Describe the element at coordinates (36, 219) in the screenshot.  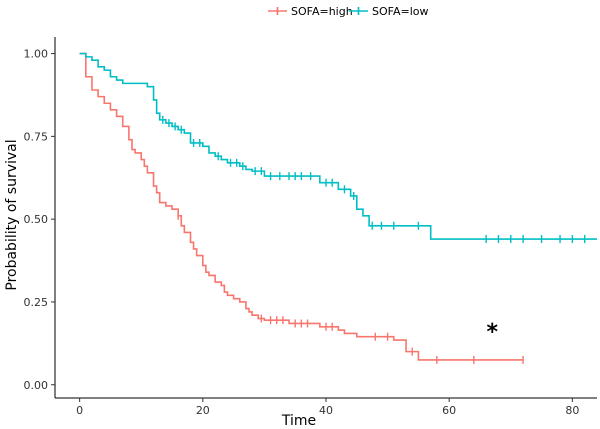
I see `y-tick-label: 0.50` at that location.